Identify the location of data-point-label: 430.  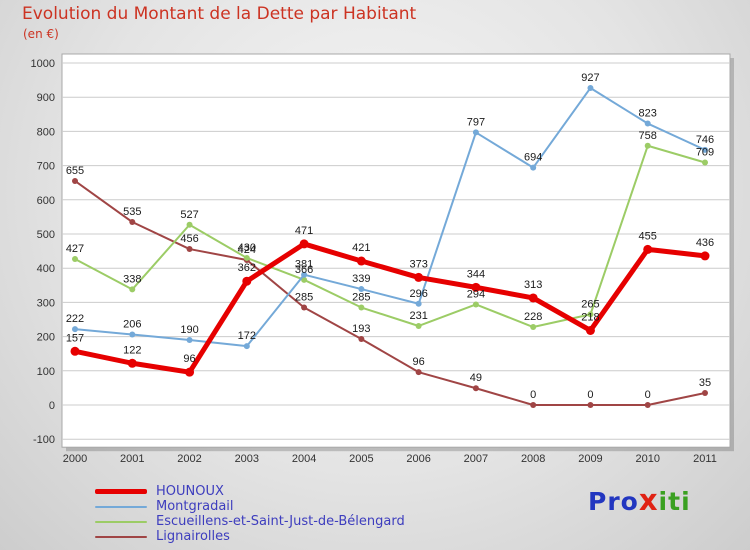
(247, 248).